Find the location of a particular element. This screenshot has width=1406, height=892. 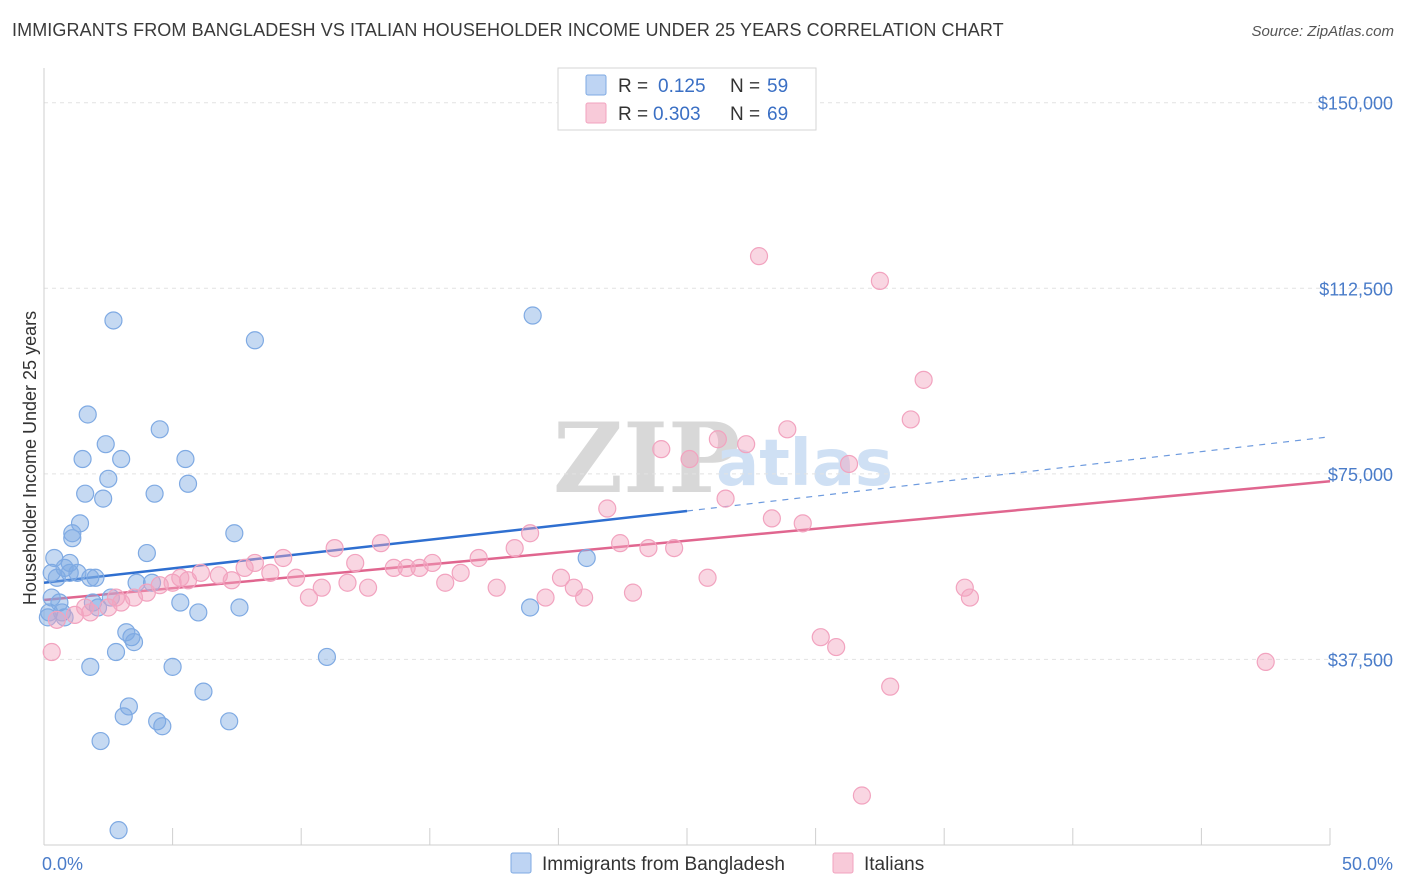

legend-n-label-italians: N = is located at coordinates (745, 114).